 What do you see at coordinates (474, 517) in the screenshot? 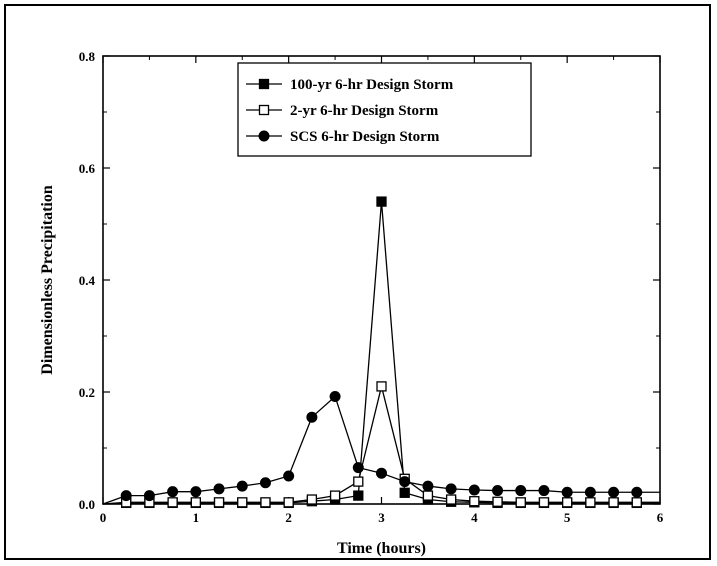
I see `x-tick-label: 4` at bounding box center [474, 517].